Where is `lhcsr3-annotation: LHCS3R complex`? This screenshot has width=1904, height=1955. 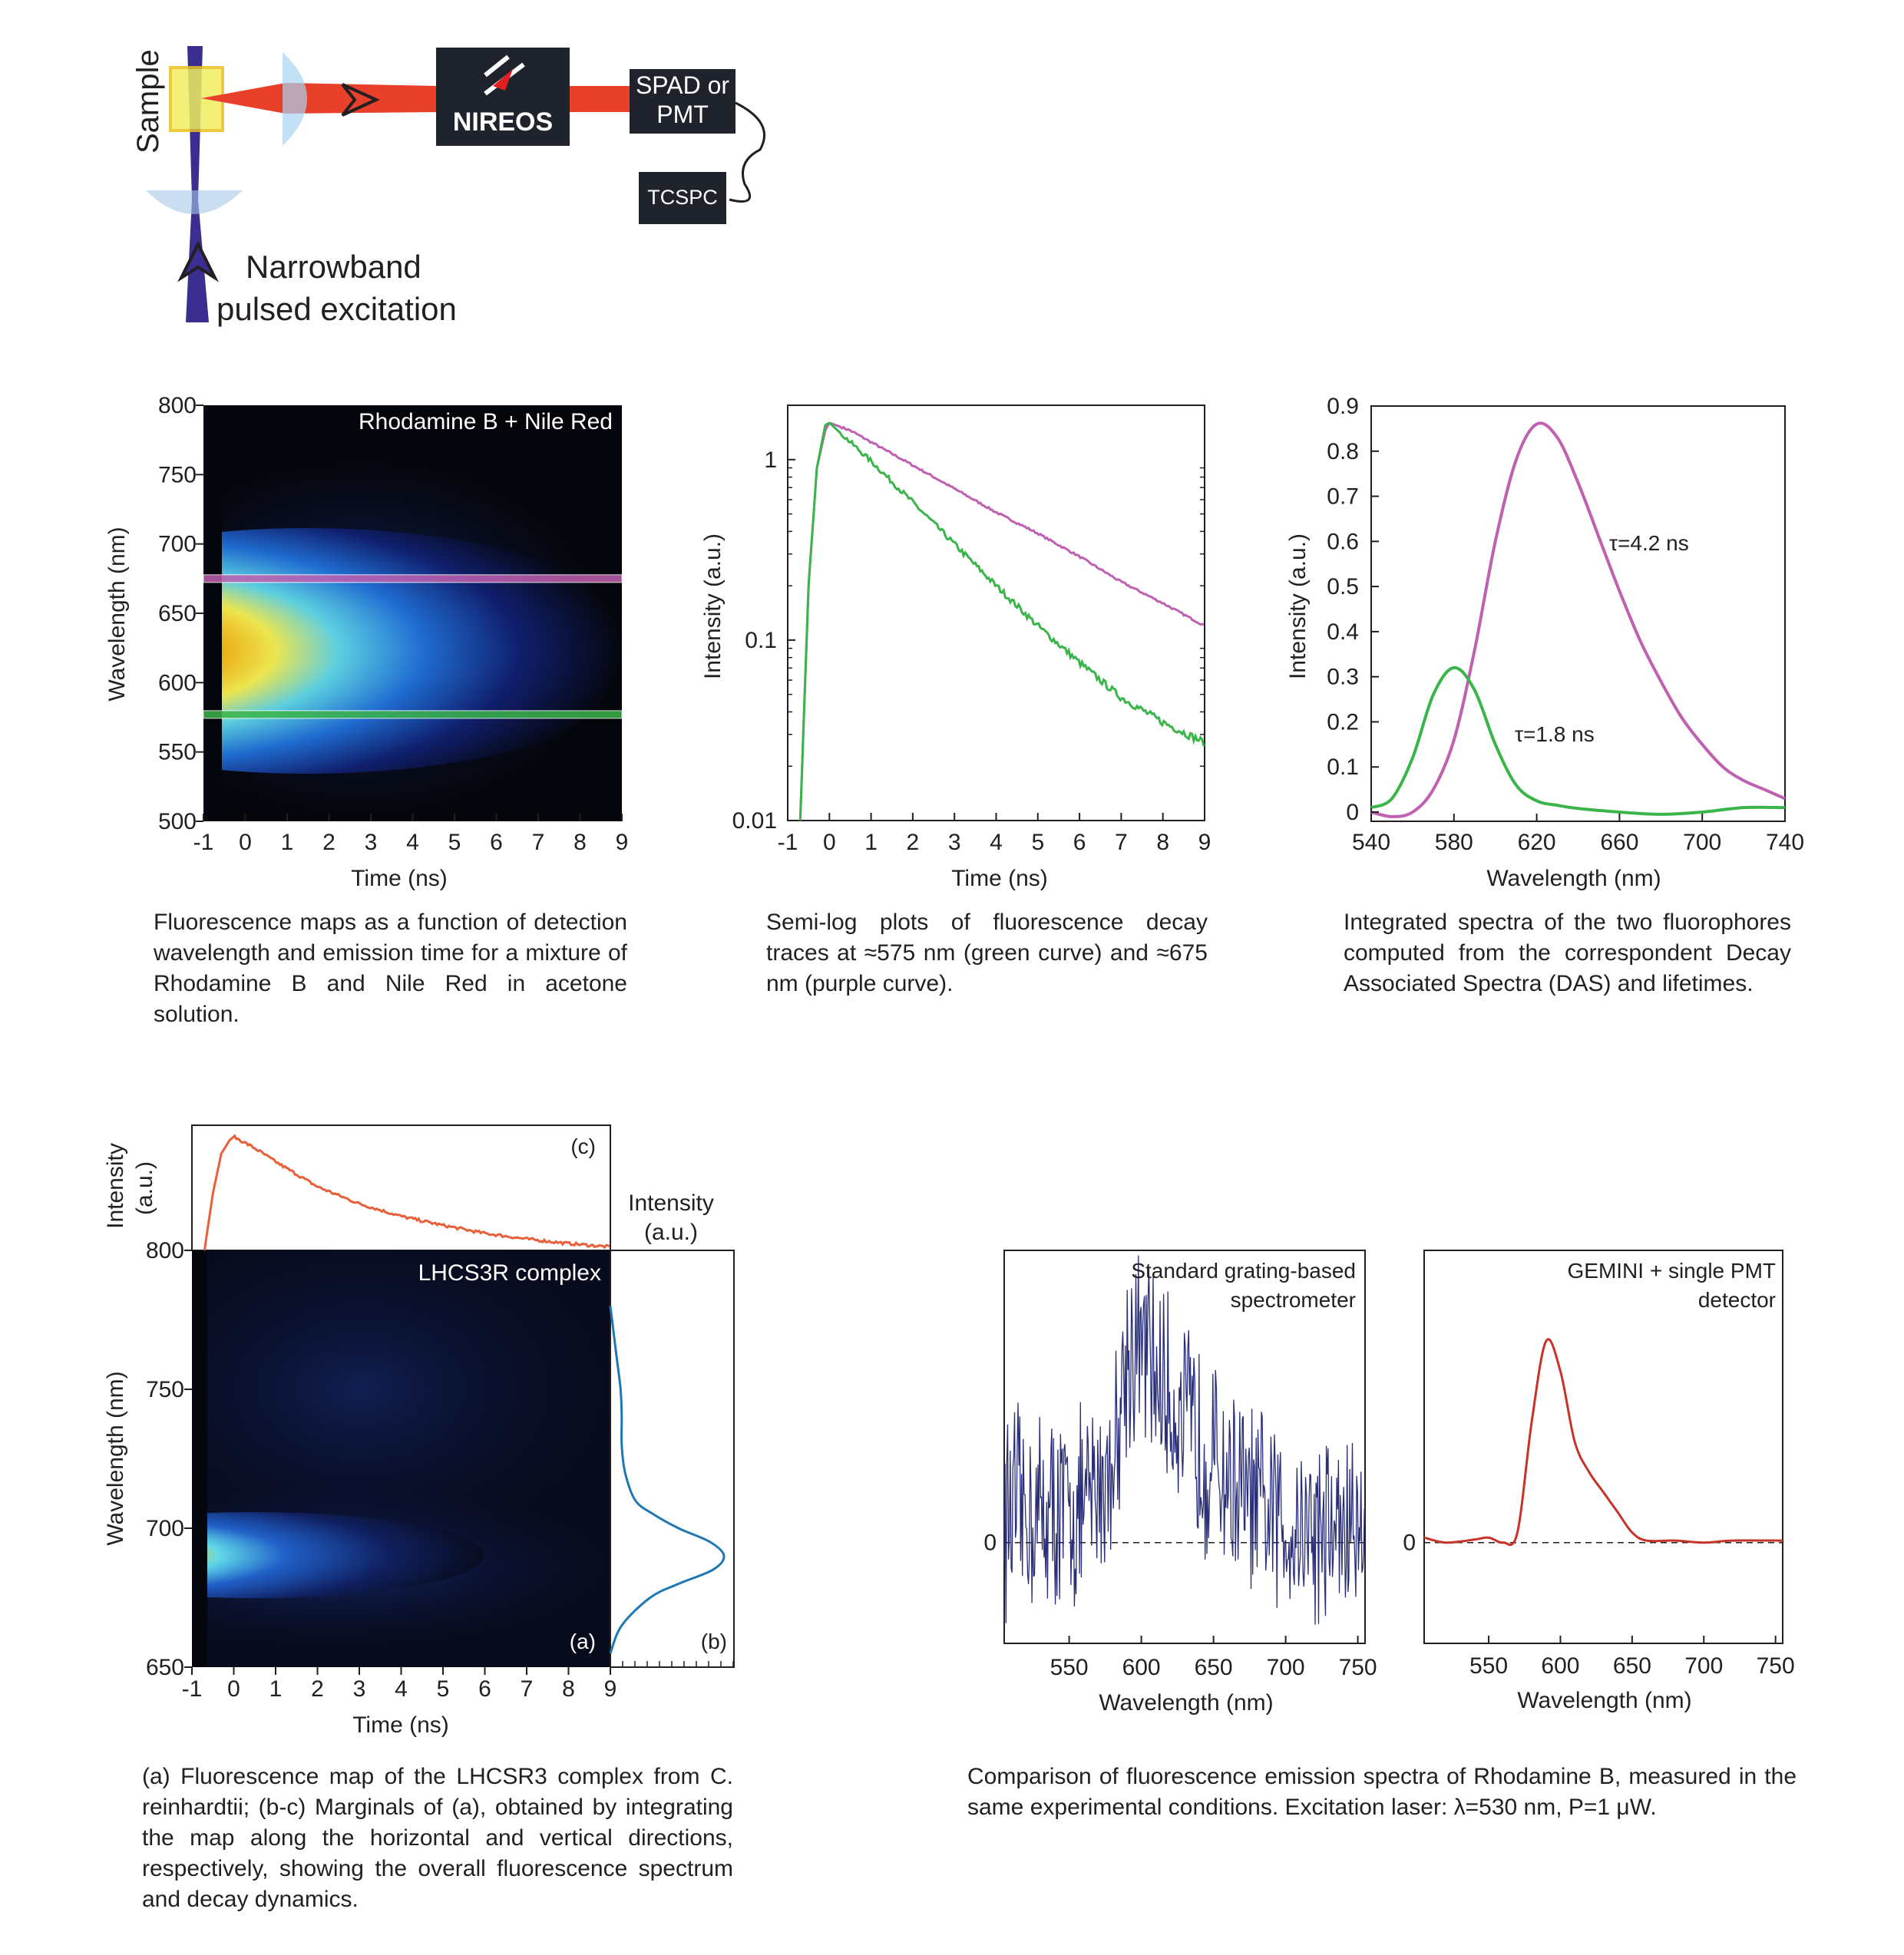 lhcsr3-annotation: LHCS3R complex is located at coordinates (509, 1273).